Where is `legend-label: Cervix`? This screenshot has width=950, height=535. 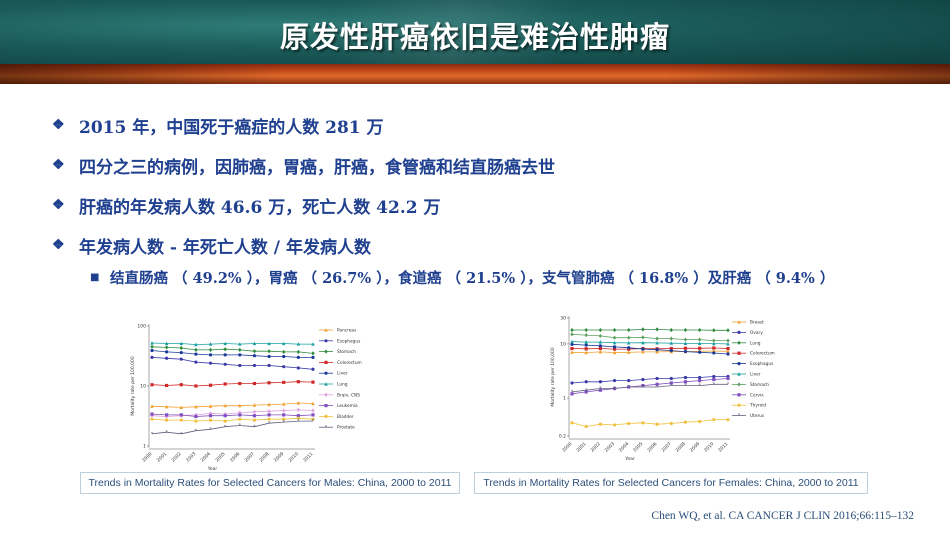 legend-label: Cervix is located at coordinates (757, 395).